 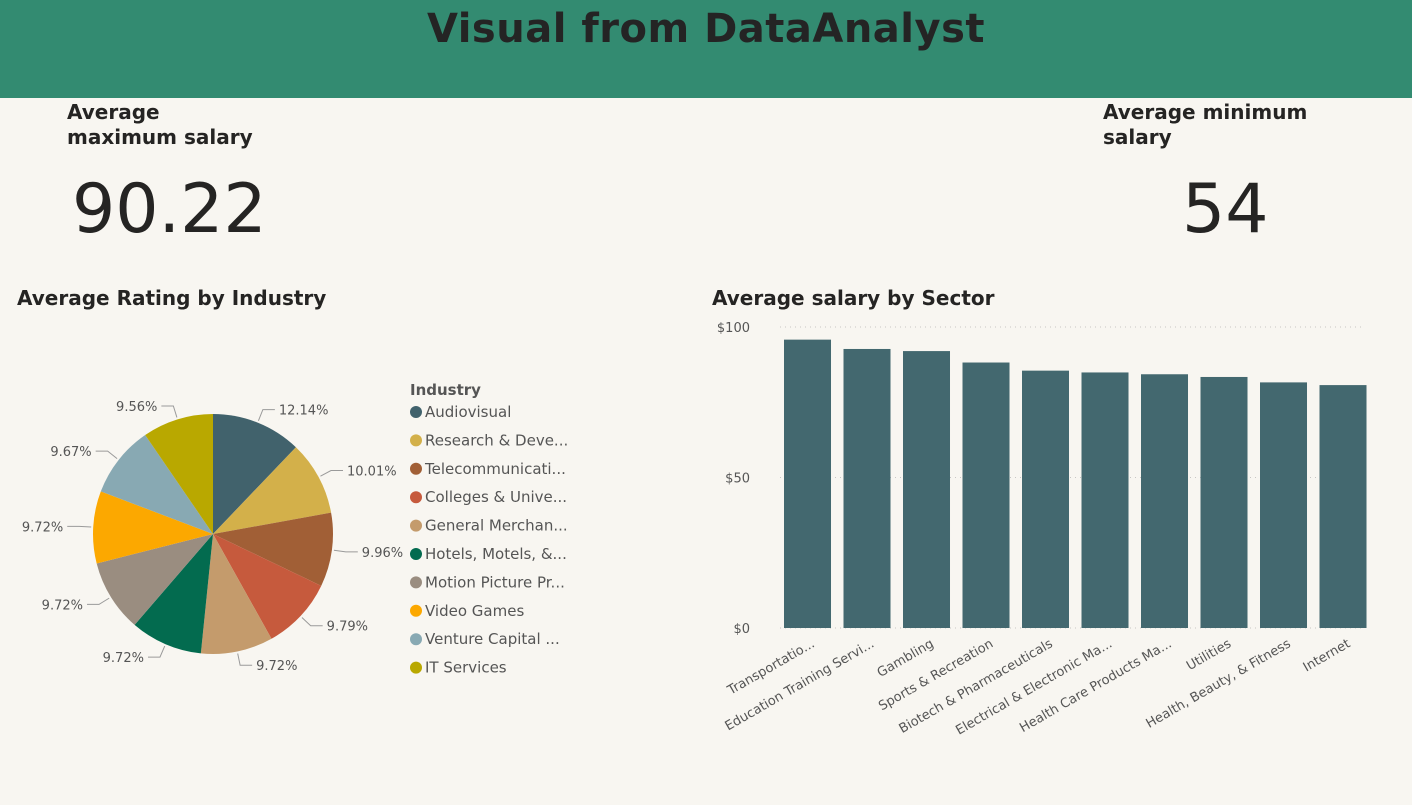 What do you see at coordinates (1205, 112) in the screenshot?
I see `min-salary-label-line1: Average minimum` at bounding box center [1205, 112].